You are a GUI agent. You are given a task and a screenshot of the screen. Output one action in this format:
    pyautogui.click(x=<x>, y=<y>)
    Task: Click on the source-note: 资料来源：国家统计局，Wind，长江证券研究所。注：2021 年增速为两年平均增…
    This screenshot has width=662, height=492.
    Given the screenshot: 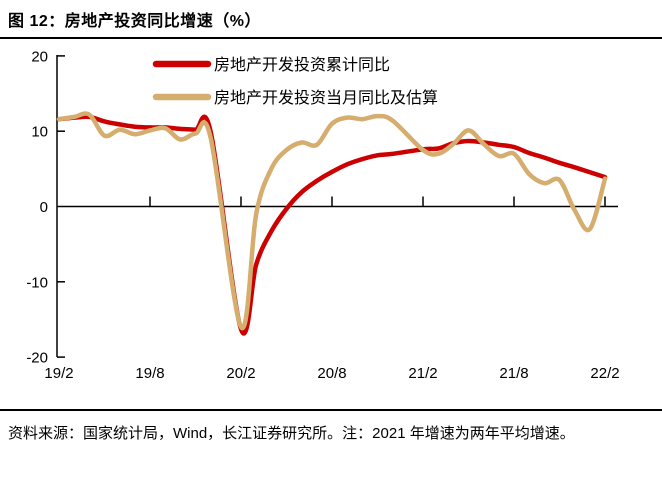 What is the action you would take?
    pyautogui.click(x=291, y=433)
    